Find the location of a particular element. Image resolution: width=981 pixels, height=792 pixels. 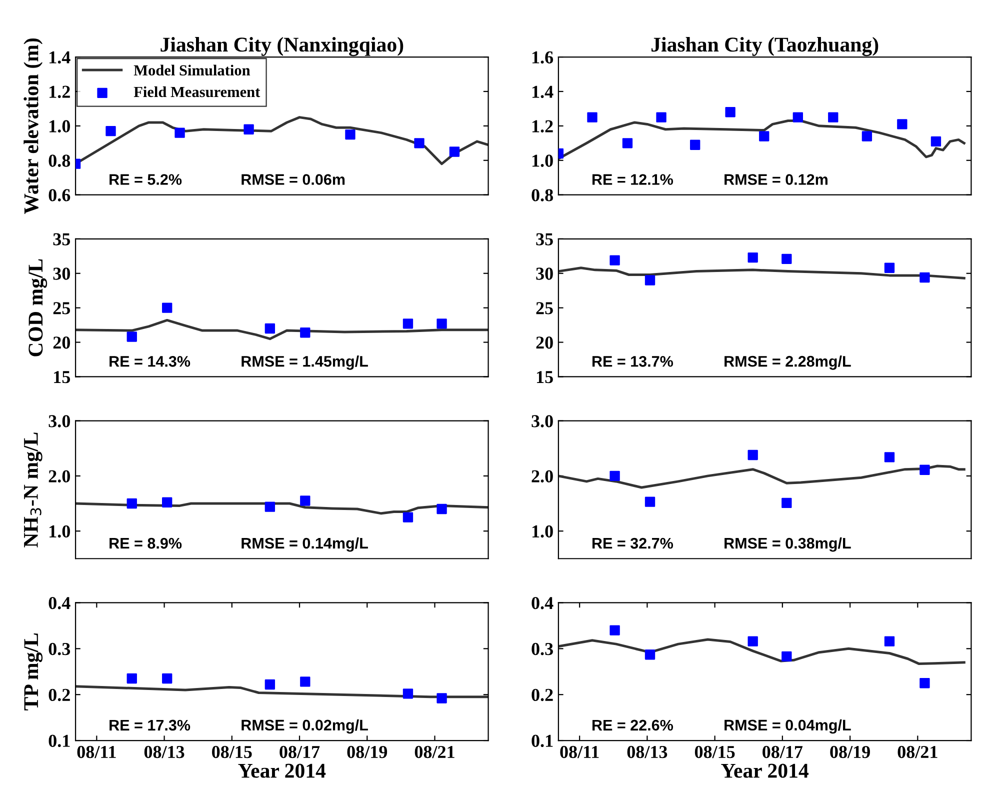

x-tick-label: 08/13 is located at coordinates (164, 752).